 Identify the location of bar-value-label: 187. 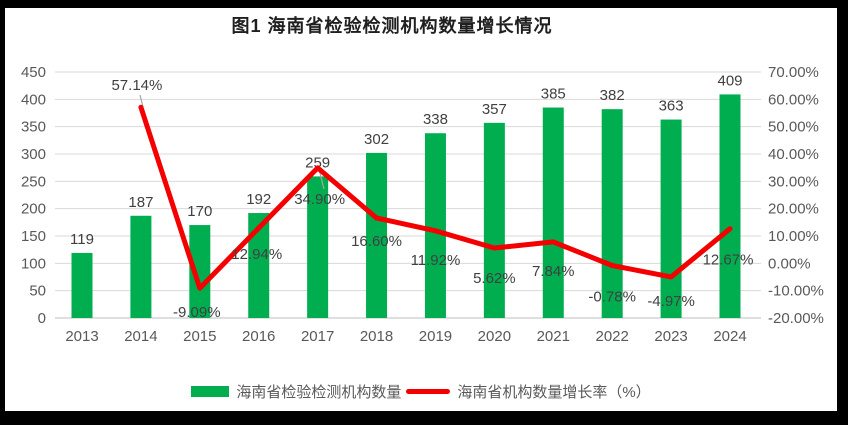
(140, 202).